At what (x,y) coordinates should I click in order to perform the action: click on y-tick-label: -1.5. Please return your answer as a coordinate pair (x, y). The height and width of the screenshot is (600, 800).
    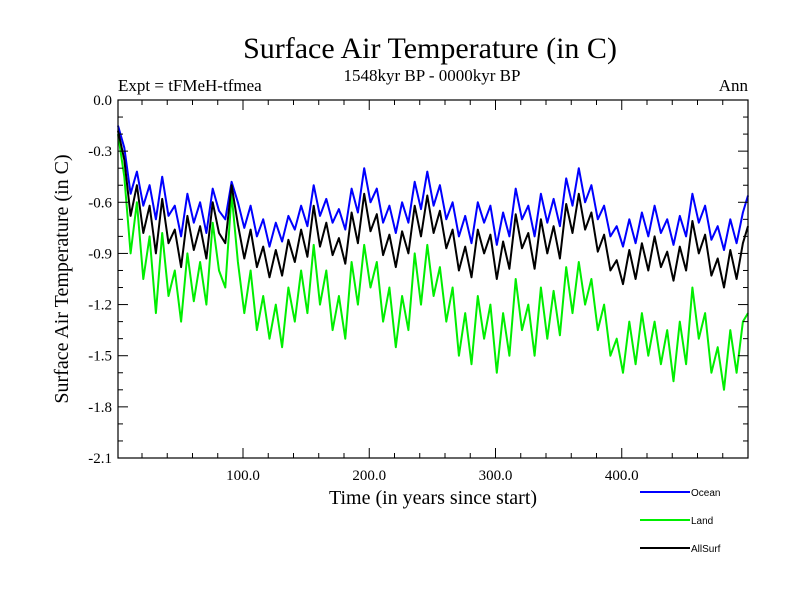
    Looking at the image, I should click on (100, 357).